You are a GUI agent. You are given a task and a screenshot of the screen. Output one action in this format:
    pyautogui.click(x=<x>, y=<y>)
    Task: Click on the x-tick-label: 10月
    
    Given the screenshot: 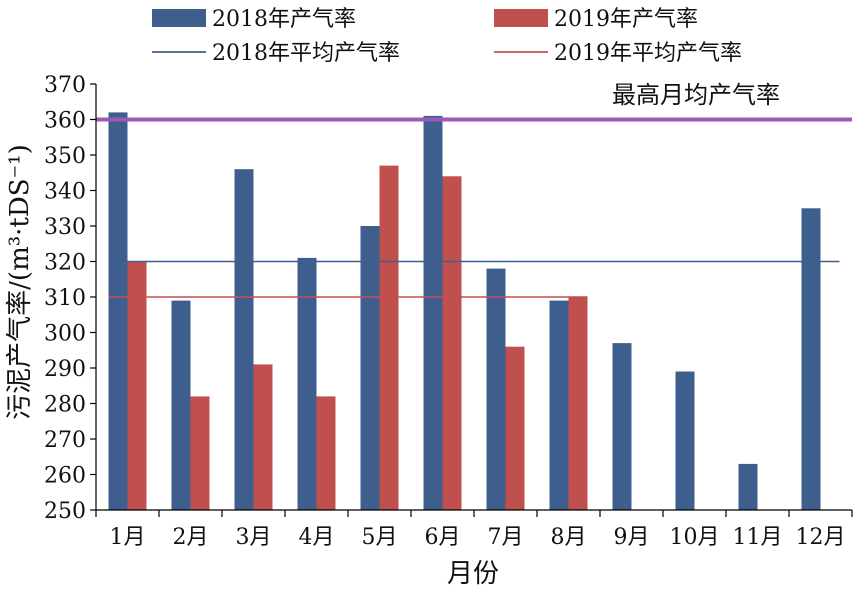 What is the action you would take?
    pyautogui.click(x=695, y=537)
    